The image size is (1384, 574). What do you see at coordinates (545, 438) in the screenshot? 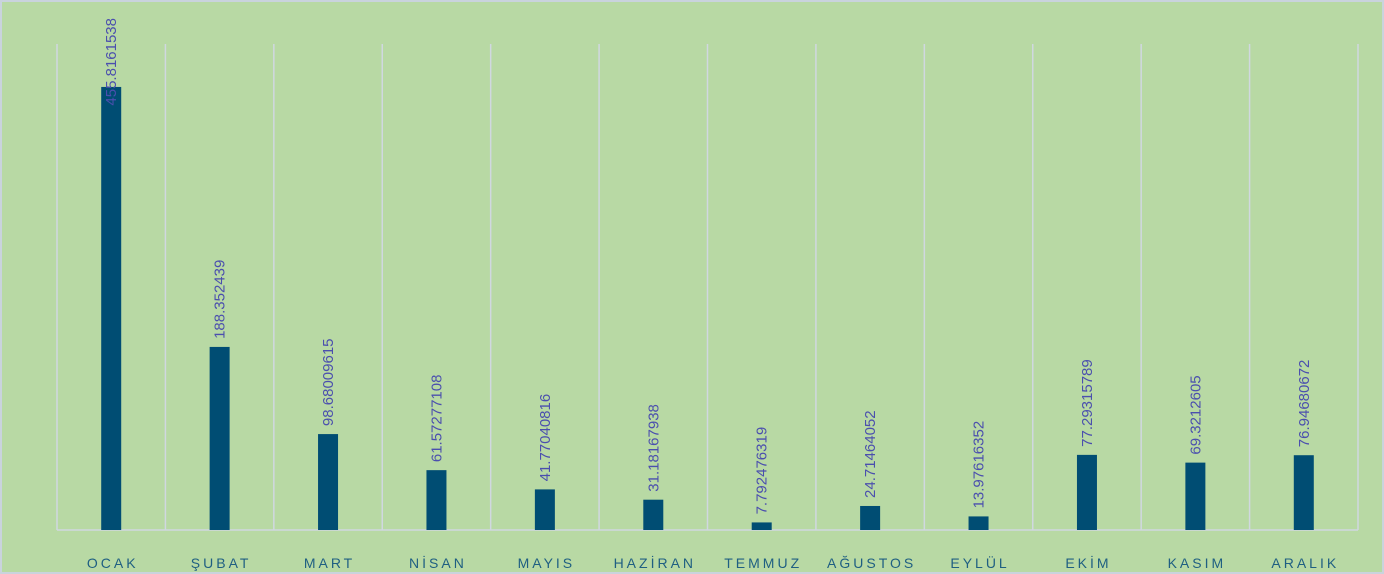
I see `value-label: 41.77040816` at bounding box center [545, 438].